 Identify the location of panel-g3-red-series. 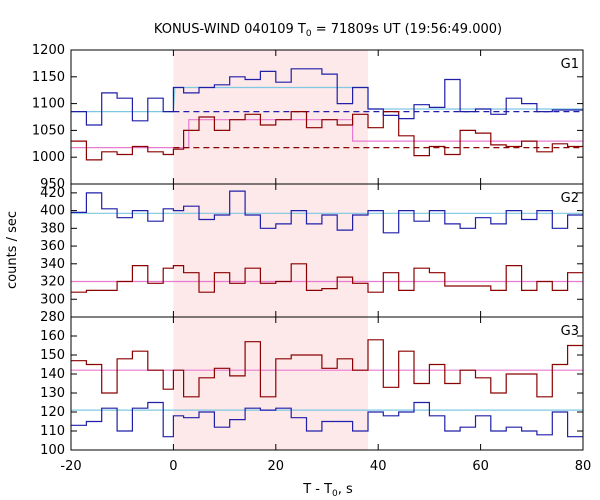
(327, 368).